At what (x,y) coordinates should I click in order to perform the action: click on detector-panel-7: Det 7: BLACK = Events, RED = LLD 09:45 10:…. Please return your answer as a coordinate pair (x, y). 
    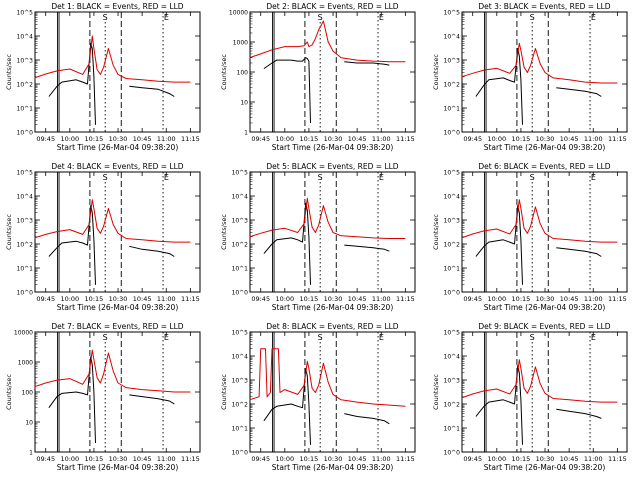
    Looking at the image, I should click on (103, 397).